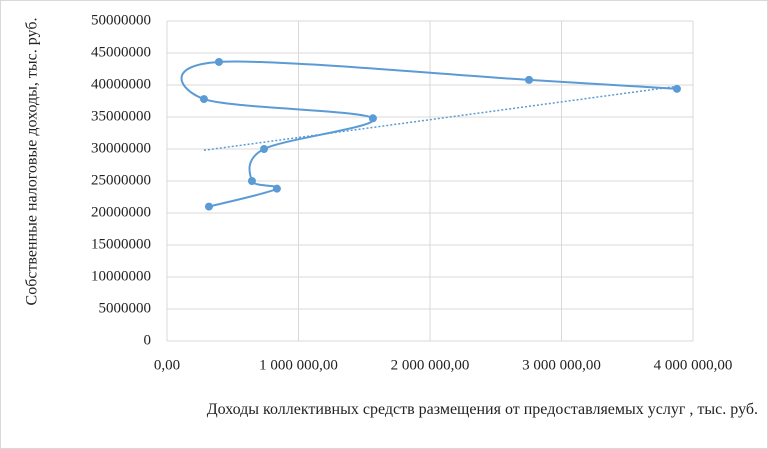 This screenshot has height=449, width=768. Describe the element at coordinates (121, 20) in the screenshot. I see `y-tick-label: 50000000` at that location.